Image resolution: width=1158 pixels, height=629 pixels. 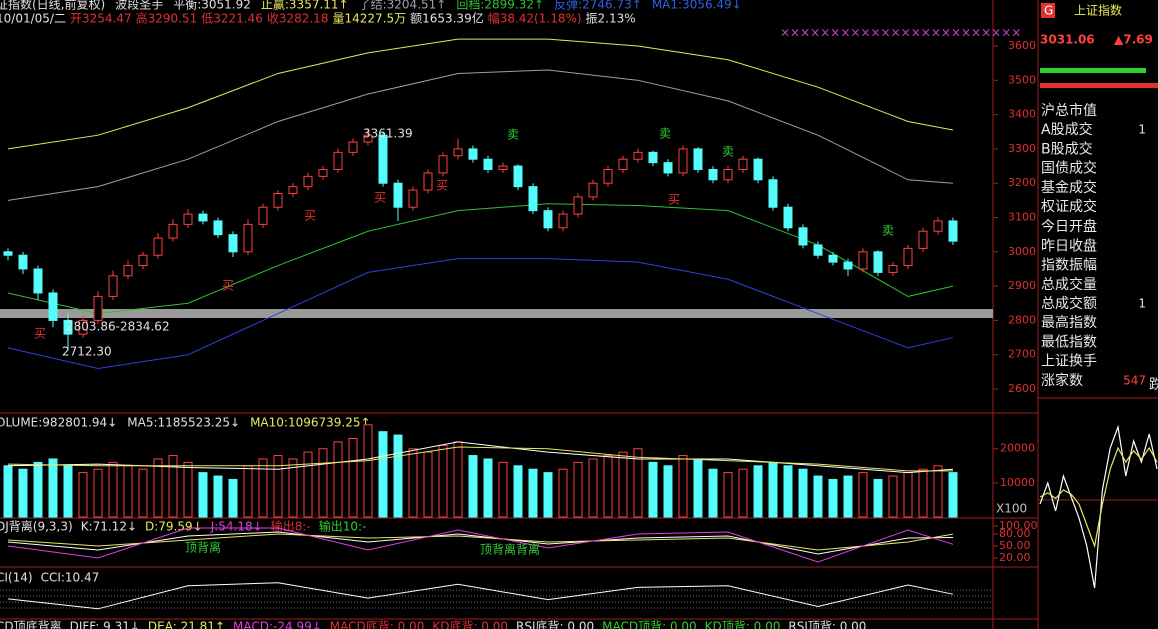 What do you see at coordinates (291, 526) in the screenshot?
I see `header-item: 输出8:-` at bounding box center [291, 526].